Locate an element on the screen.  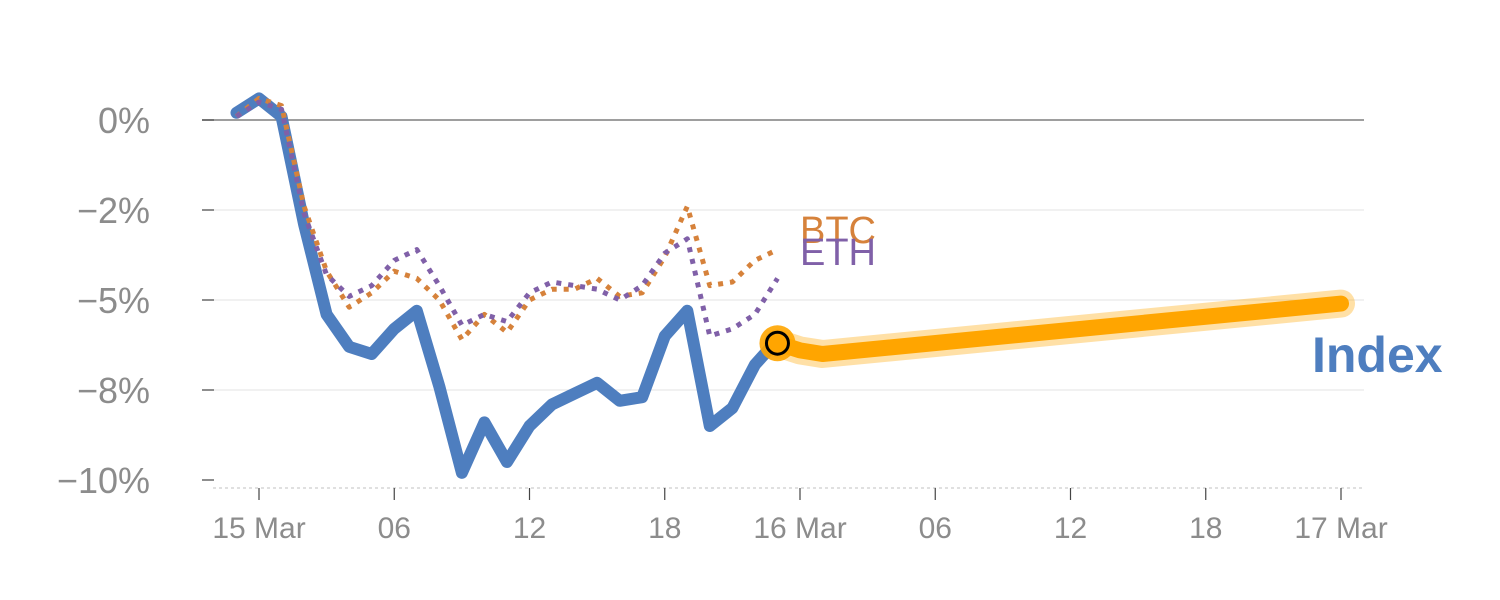
series-line-eth is located at coordinates (507, 219).